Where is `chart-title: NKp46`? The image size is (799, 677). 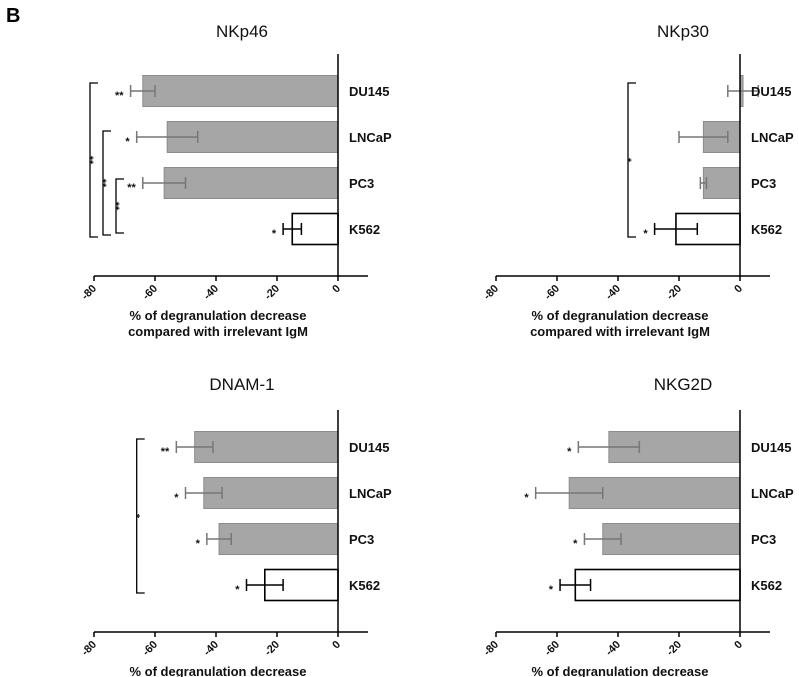
chart-title: NKp46 is located at coordinates (242, 31).